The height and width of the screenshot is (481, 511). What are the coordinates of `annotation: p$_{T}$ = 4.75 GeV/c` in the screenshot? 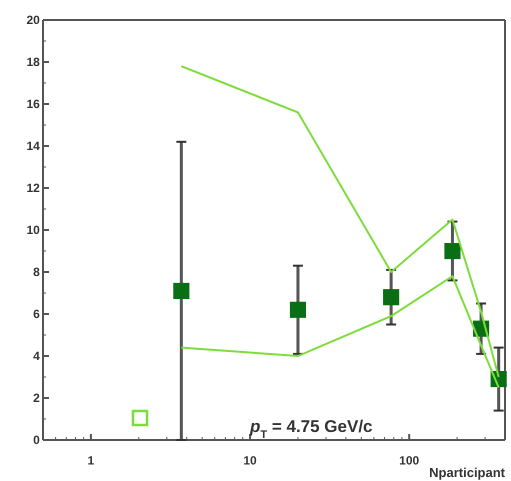 It's located at (311, 429).